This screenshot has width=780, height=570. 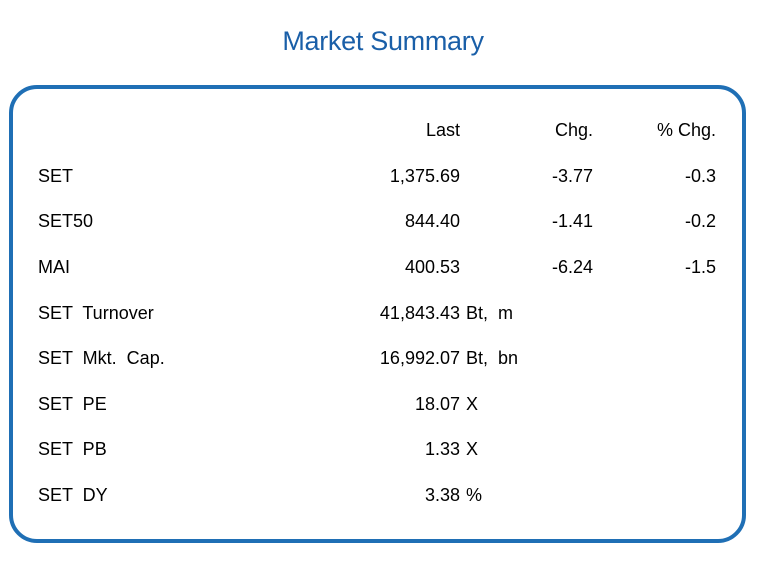 I want to click on row-pct-chg: -0.2, so click(x=700, y=221).